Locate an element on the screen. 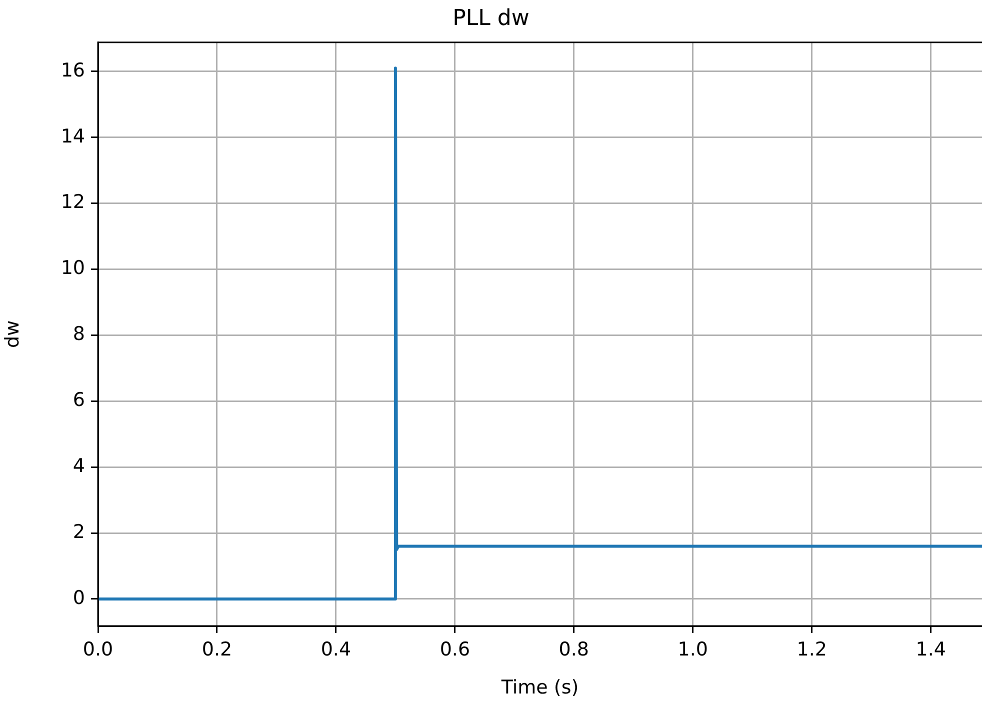  y-tick-label: 4 is located at coordinates (78, 466).